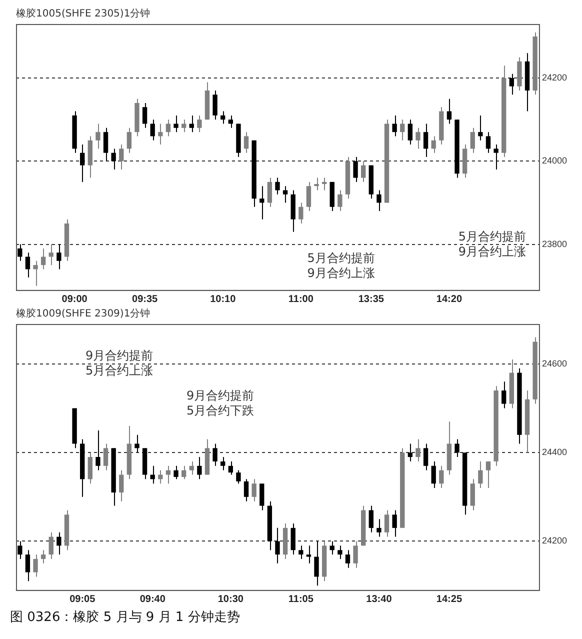 The width and height of the screenshot is (582, 639). What do you see at coordinates (449, 599) in the screenshot?
I see `x-tick-label: 14:25` at bounding box center [449, 599].